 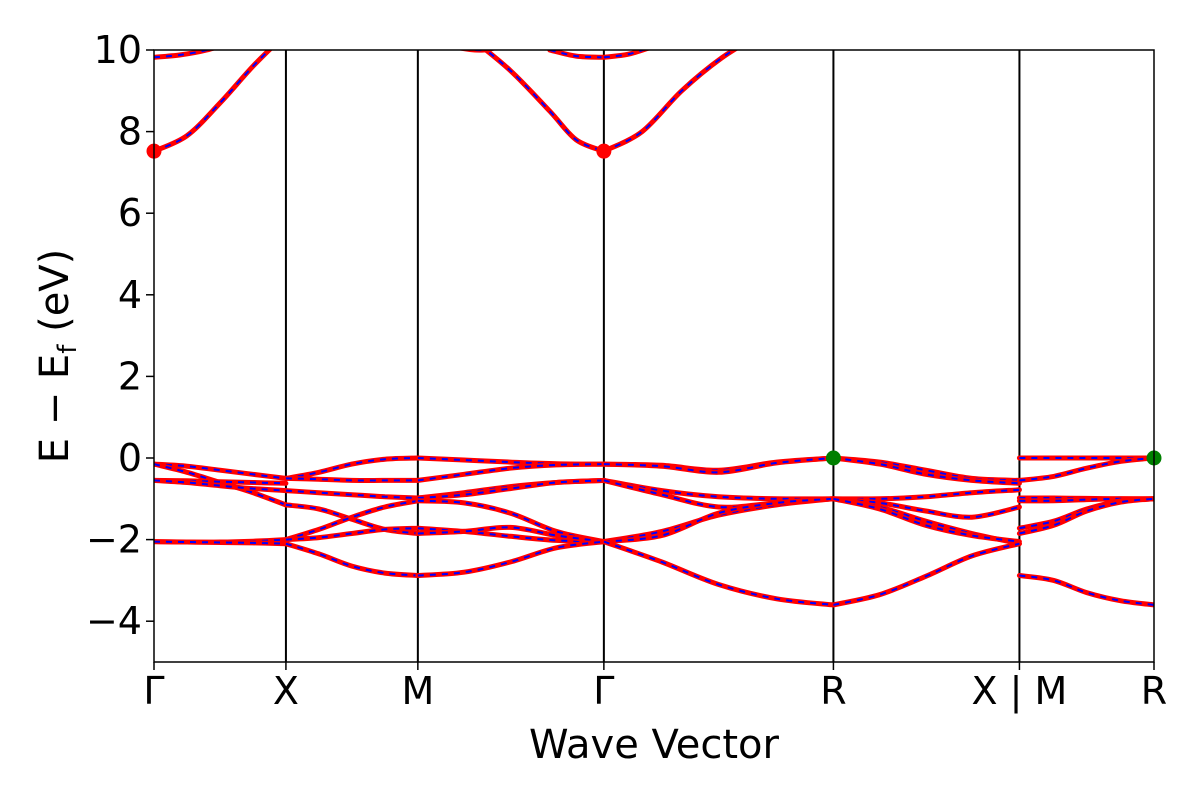 I want to click on y-tick-label-2: 0, so click(x=130, y=458).